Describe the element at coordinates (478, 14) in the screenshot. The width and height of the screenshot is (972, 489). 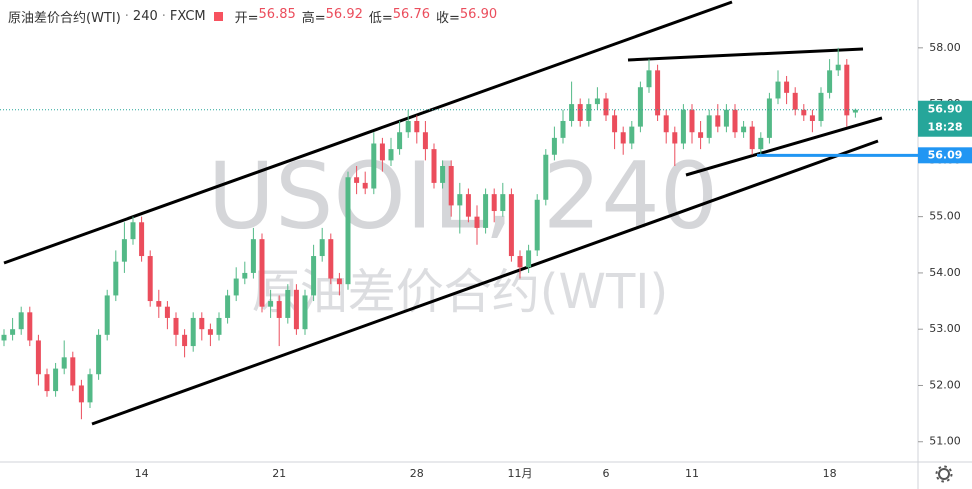
I see `ohlc-value: 56.90` at that location.